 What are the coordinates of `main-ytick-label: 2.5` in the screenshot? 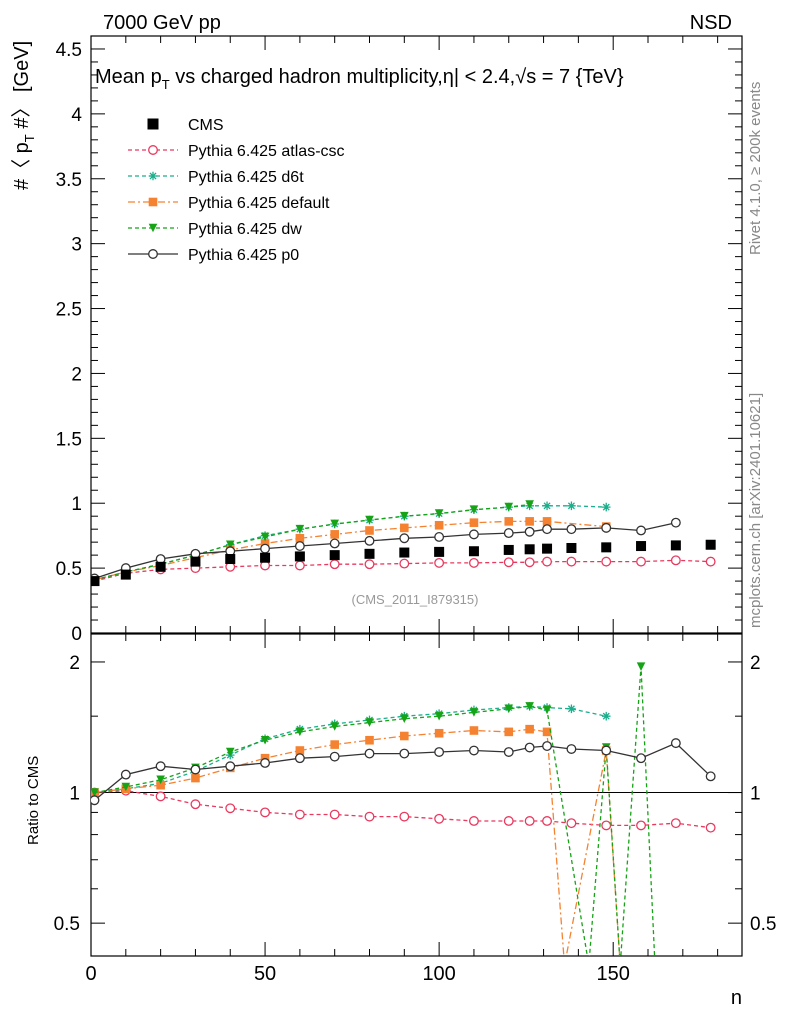 It's located at (69, 310).